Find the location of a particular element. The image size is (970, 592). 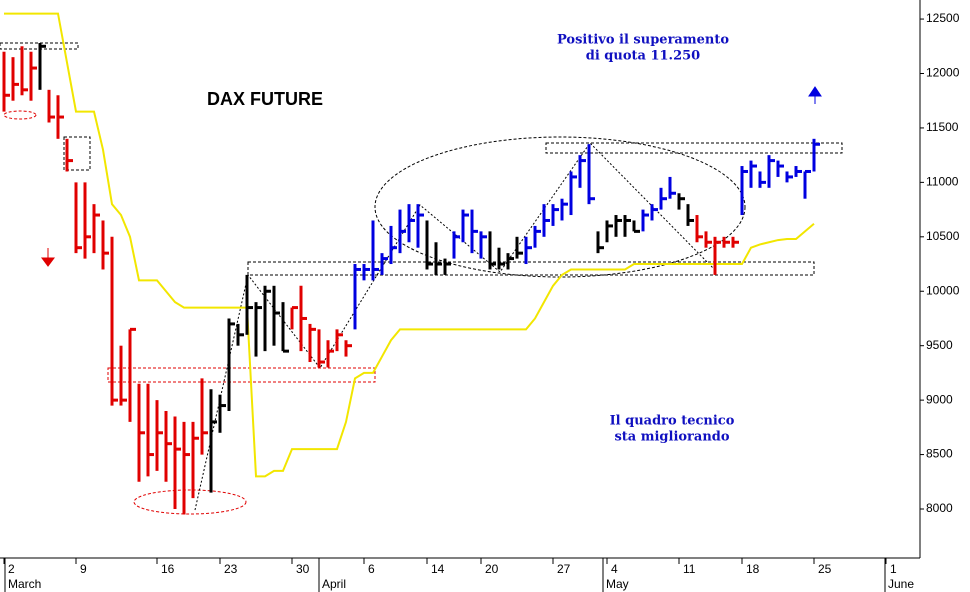

y-tick-label: 9000 is located at coordinates (939, 399).